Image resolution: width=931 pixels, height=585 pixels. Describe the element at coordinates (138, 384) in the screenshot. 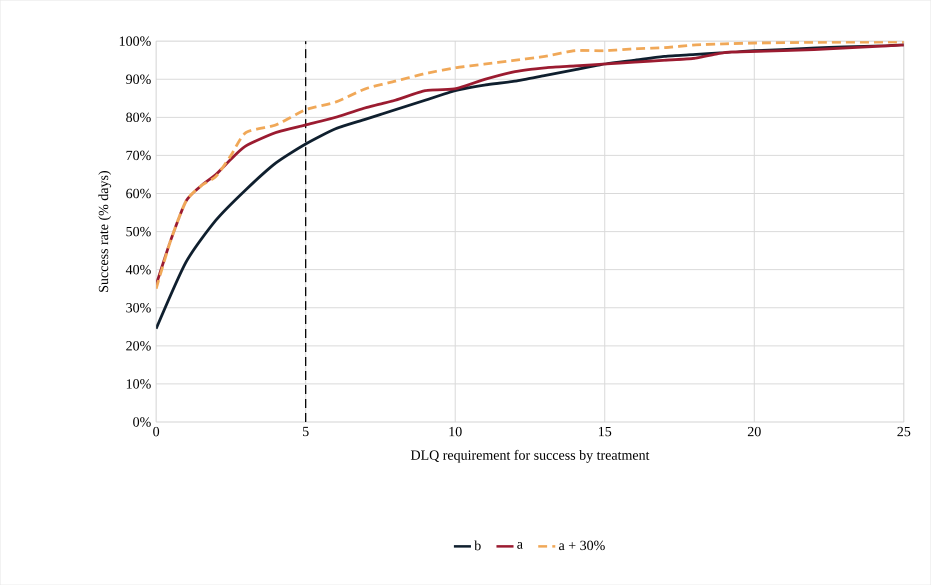

I see `y-tick-label: 10%` at that location.